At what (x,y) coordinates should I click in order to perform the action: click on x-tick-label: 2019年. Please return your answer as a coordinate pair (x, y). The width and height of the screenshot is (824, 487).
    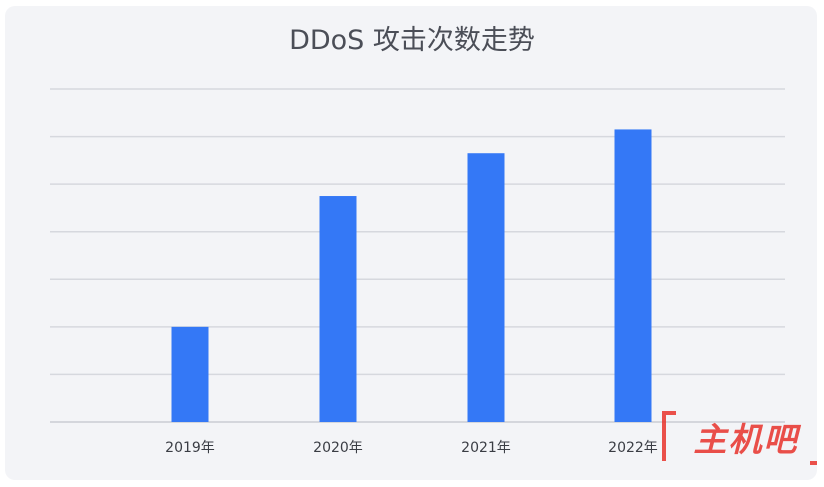
    Looking at the image, I should click on (190, 448).